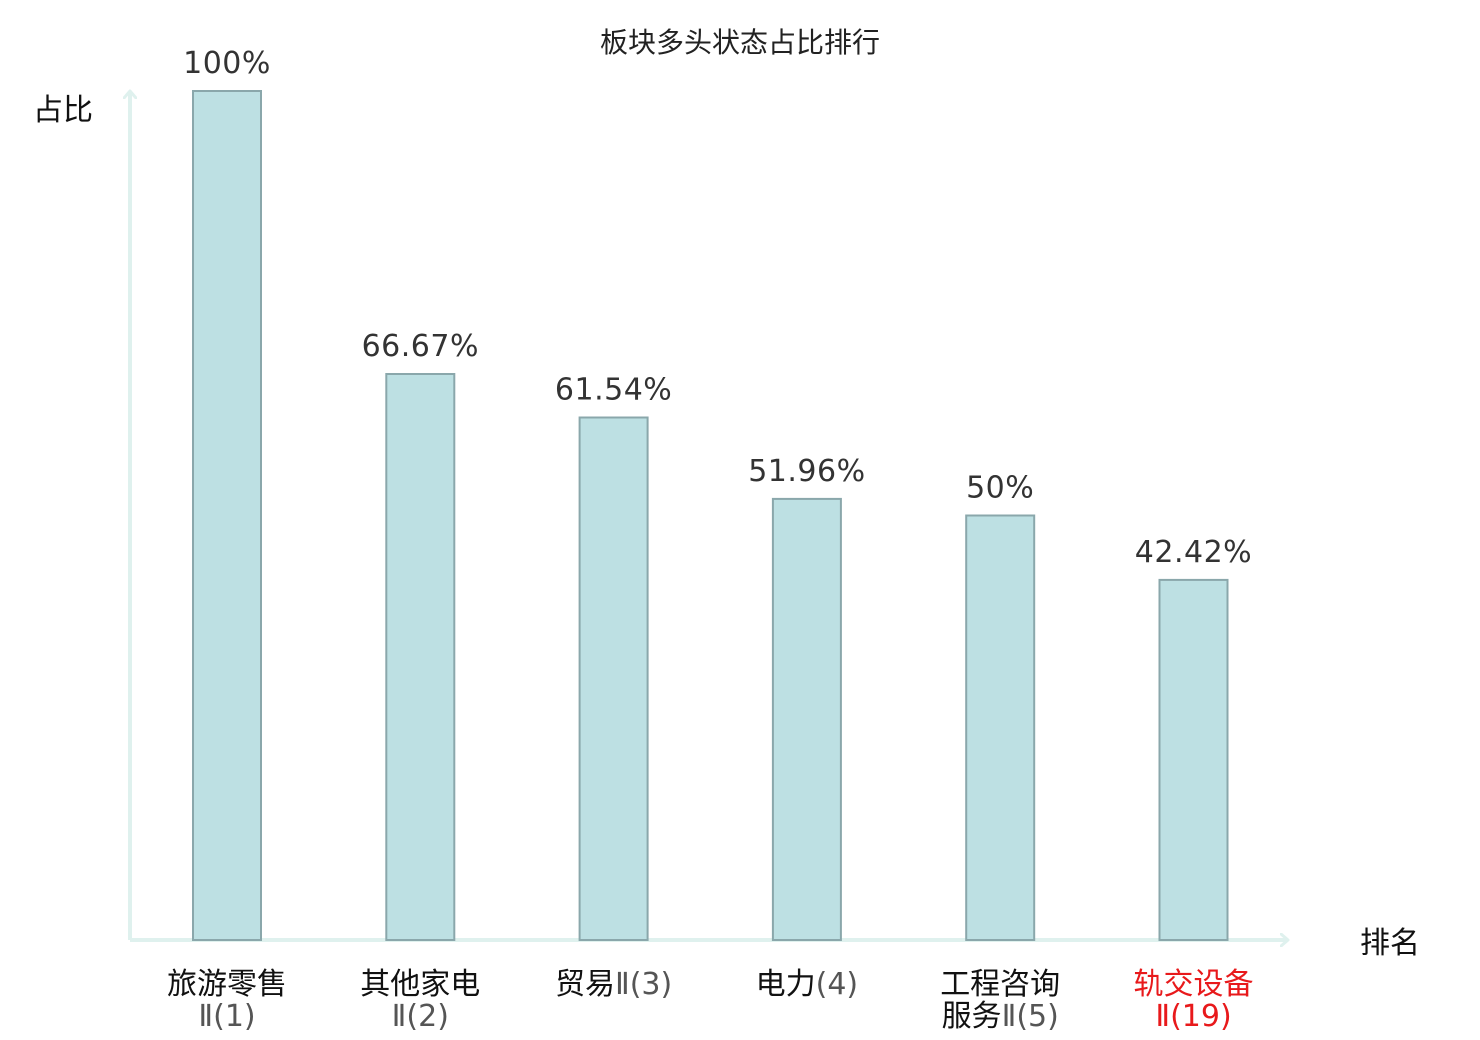 This screenshot has width=1480, height=1040. Describe the element at coordinates (420, 346) in the screenshot. I see `value-label-2: 66.67%` at that location.